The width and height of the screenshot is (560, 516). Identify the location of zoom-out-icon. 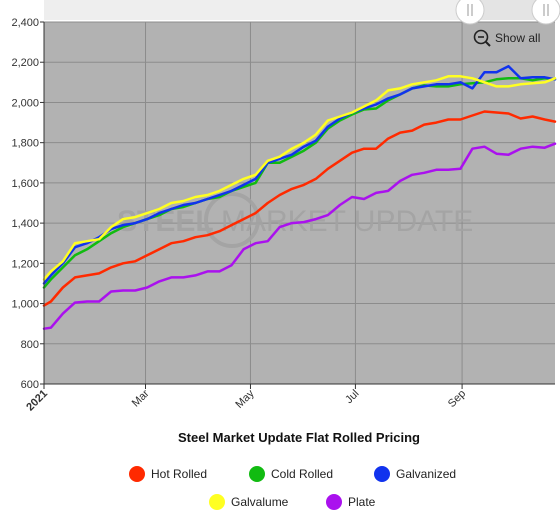
(482, 38).